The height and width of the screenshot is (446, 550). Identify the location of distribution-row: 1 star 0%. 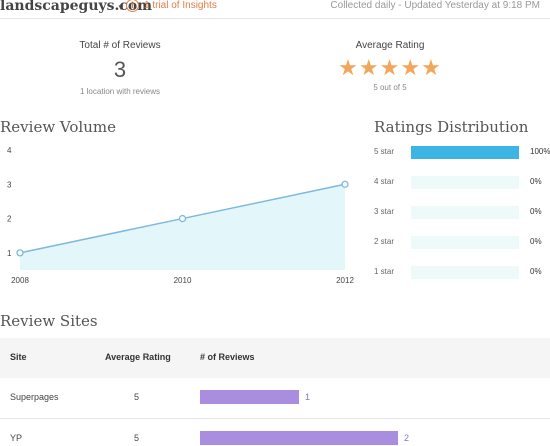
(462, 273).